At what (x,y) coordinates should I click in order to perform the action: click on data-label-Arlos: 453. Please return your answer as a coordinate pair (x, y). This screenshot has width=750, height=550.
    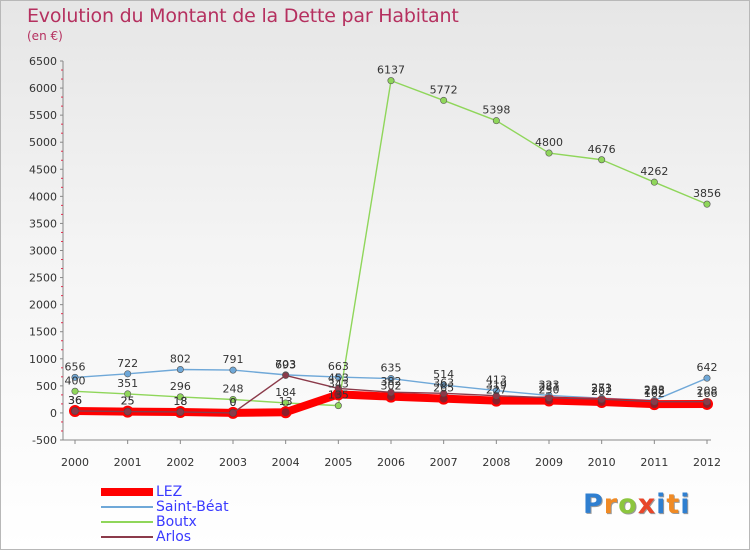
    Looking at the image, I should click on (338, 377).